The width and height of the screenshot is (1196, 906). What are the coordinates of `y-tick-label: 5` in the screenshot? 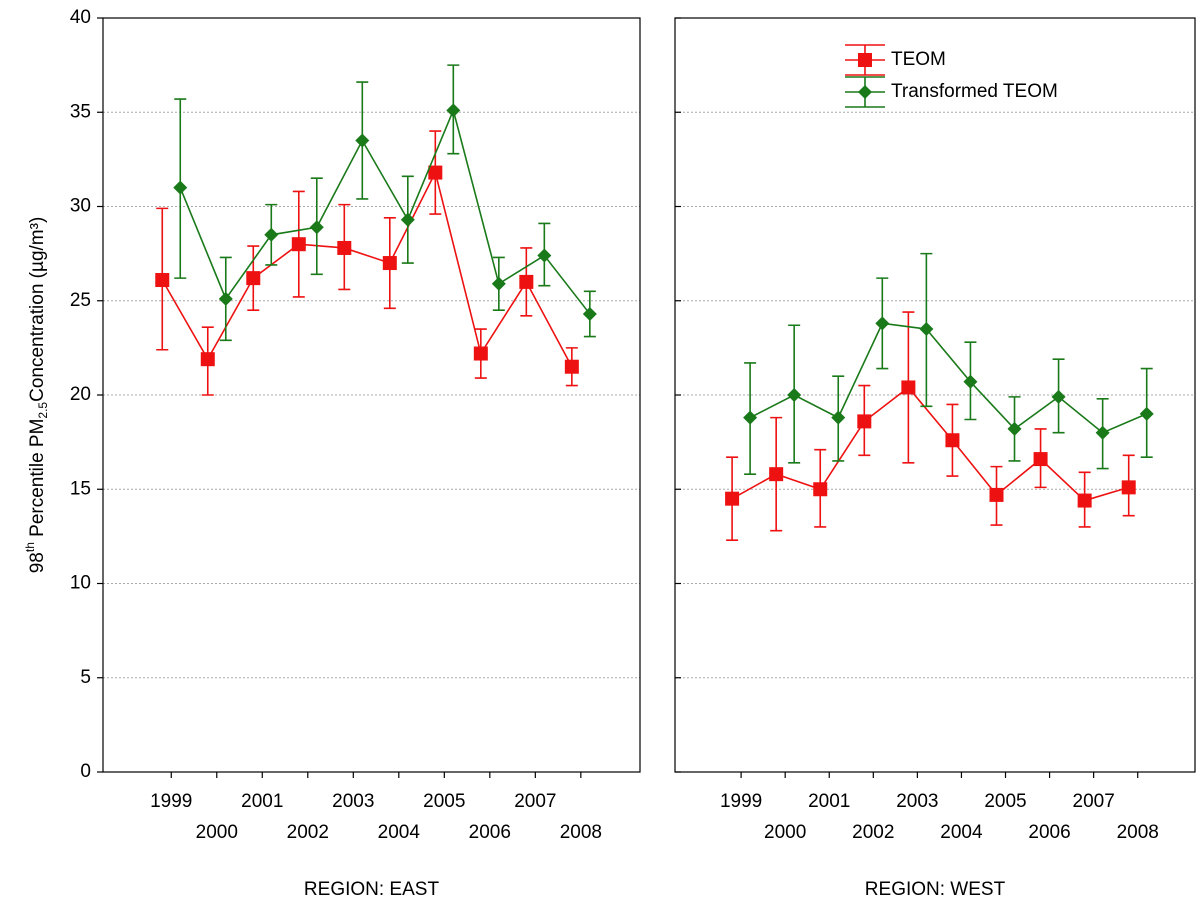 It's located at (85, 677).